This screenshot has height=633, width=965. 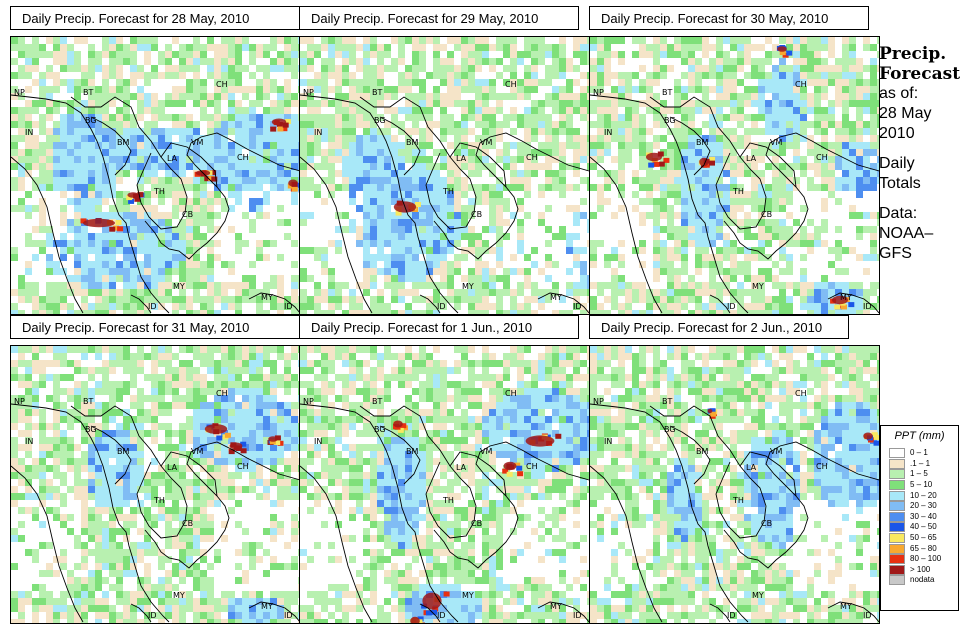 What do you see at coordinates (318, 132) in the screenshot?
I see `country-label: IN` at bounding box center [318, 132].